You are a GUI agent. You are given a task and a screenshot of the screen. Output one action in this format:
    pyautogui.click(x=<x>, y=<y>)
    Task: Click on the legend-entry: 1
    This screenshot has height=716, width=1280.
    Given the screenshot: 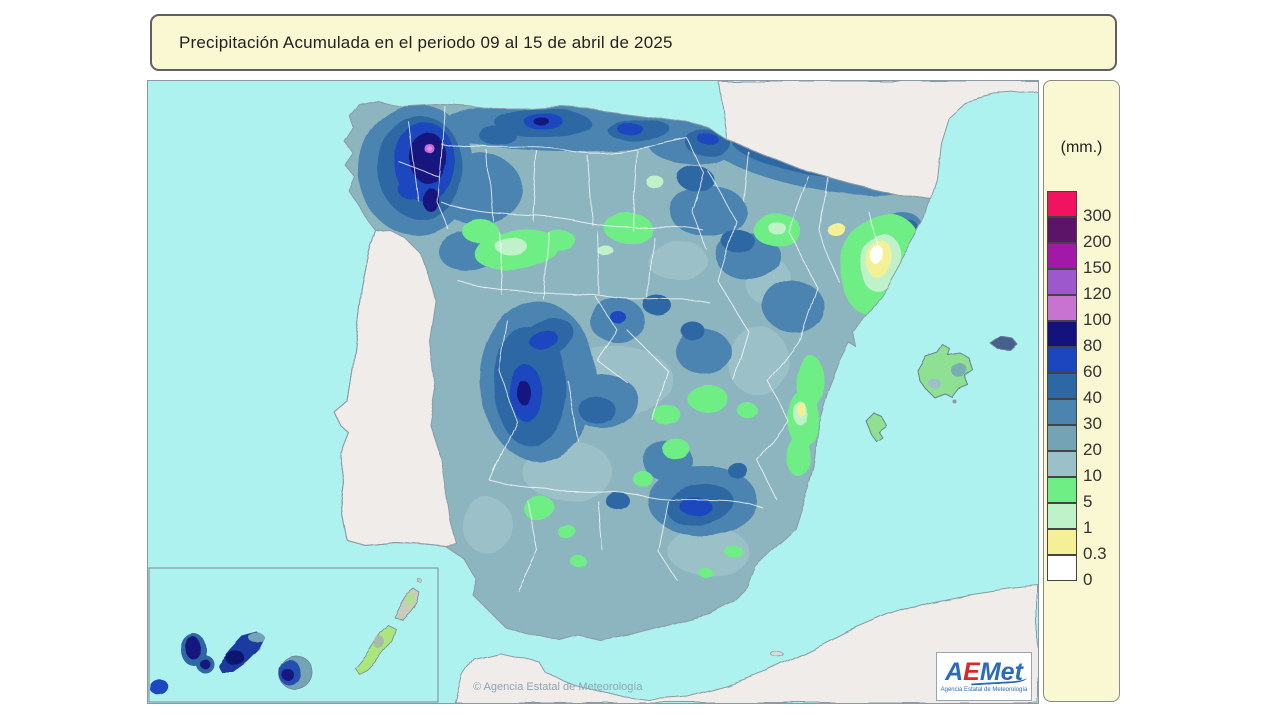 What is the action you would take?
    pyautogui.click(x=1069, y=520)
    